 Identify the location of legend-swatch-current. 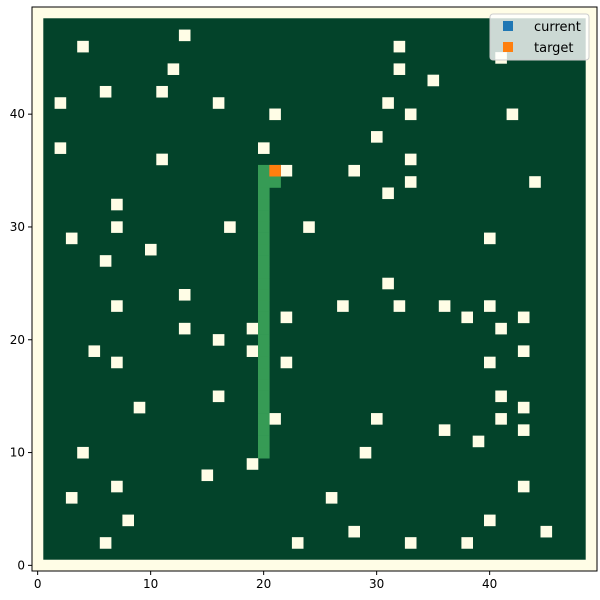
(508, 26).